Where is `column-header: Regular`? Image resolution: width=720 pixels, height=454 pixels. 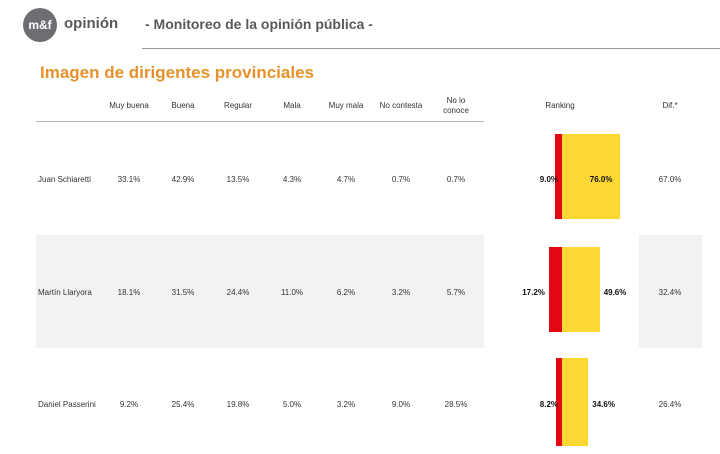 column-header: Regular is located at coordinates (237, 105).